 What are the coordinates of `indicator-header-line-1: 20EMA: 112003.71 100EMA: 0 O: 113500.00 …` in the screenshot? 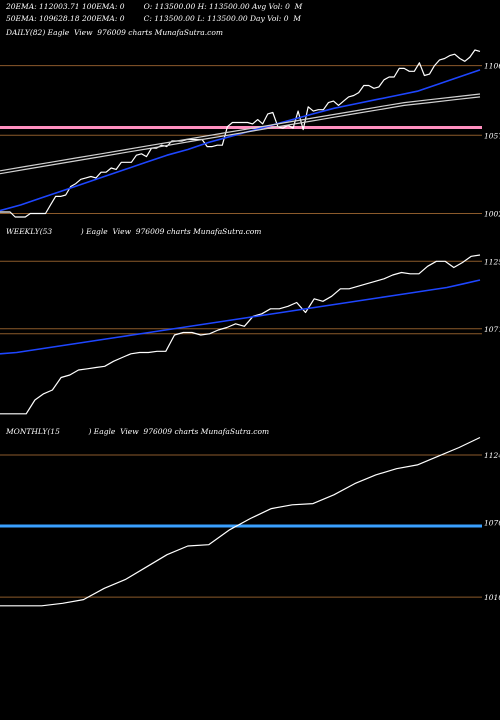 It's located at (154, 6).